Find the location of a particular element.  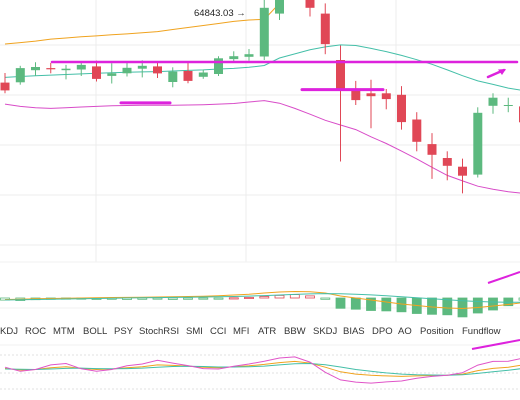

kdj-j-line is located at coordinates (262, 370).